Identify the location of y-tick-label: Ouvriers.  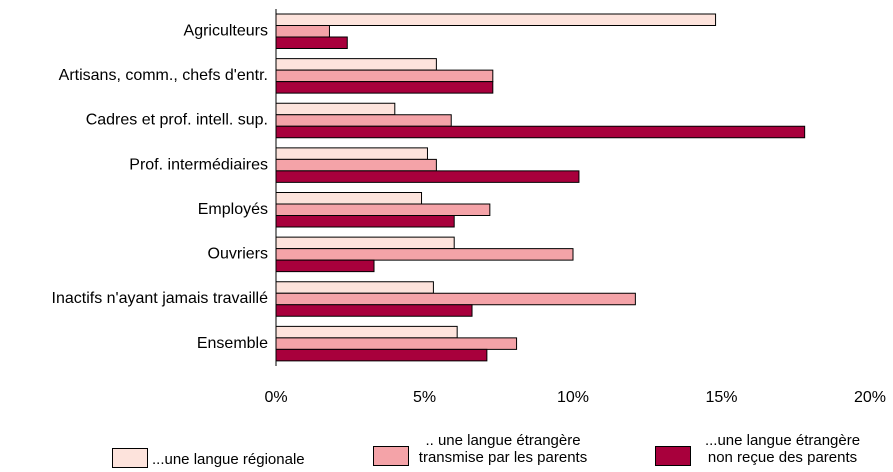
(238, 254).